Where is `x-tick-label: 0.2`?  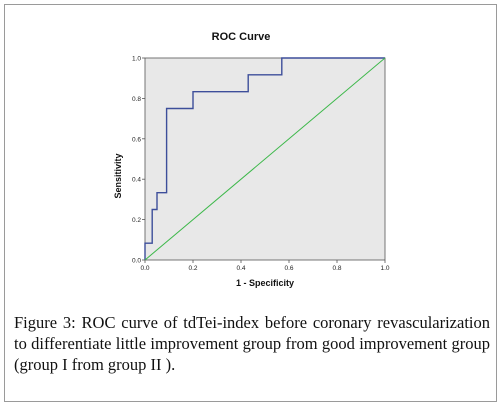 x-tick-label: 0.2 is located at coordinates (192, 268).